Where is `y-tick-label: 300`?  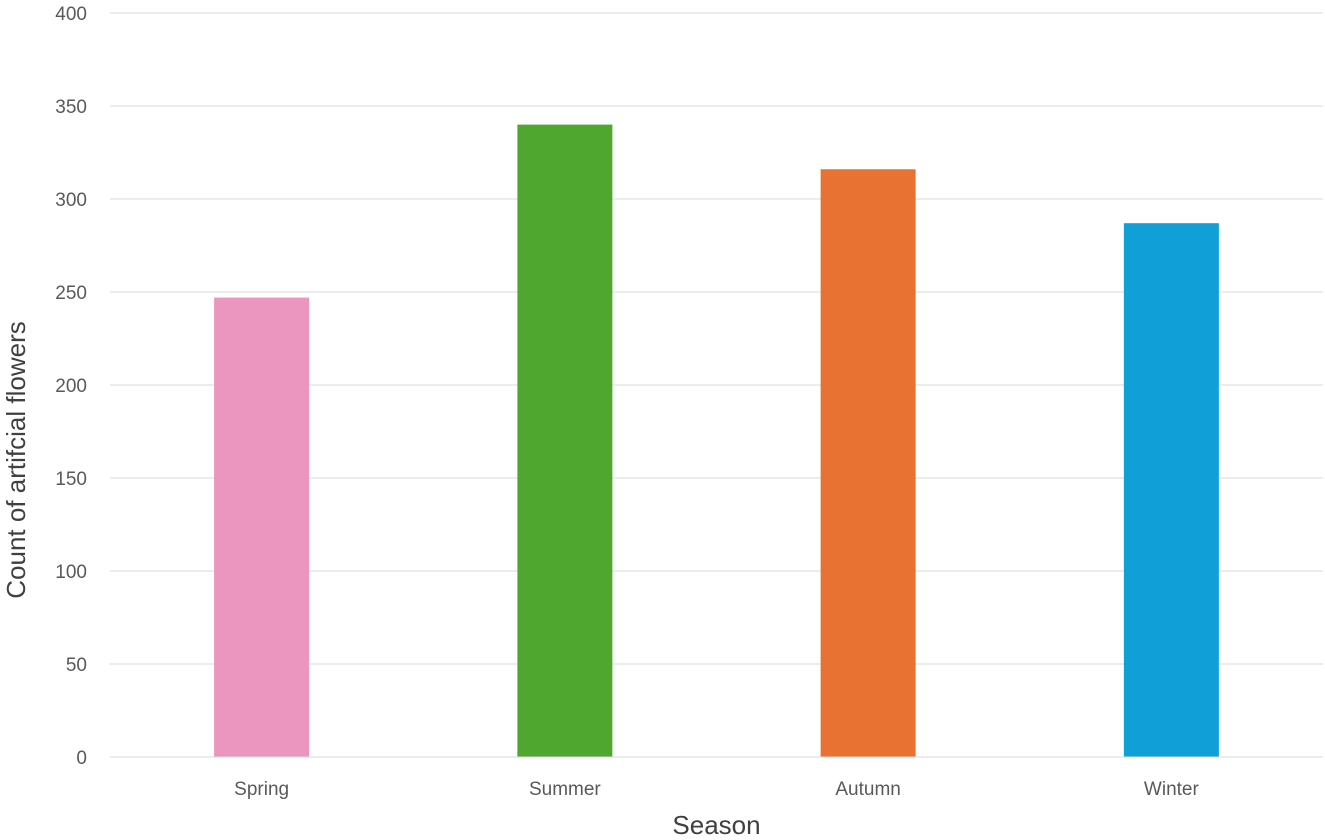 y-tick-label: 300 is located at coordinates (71, 200).